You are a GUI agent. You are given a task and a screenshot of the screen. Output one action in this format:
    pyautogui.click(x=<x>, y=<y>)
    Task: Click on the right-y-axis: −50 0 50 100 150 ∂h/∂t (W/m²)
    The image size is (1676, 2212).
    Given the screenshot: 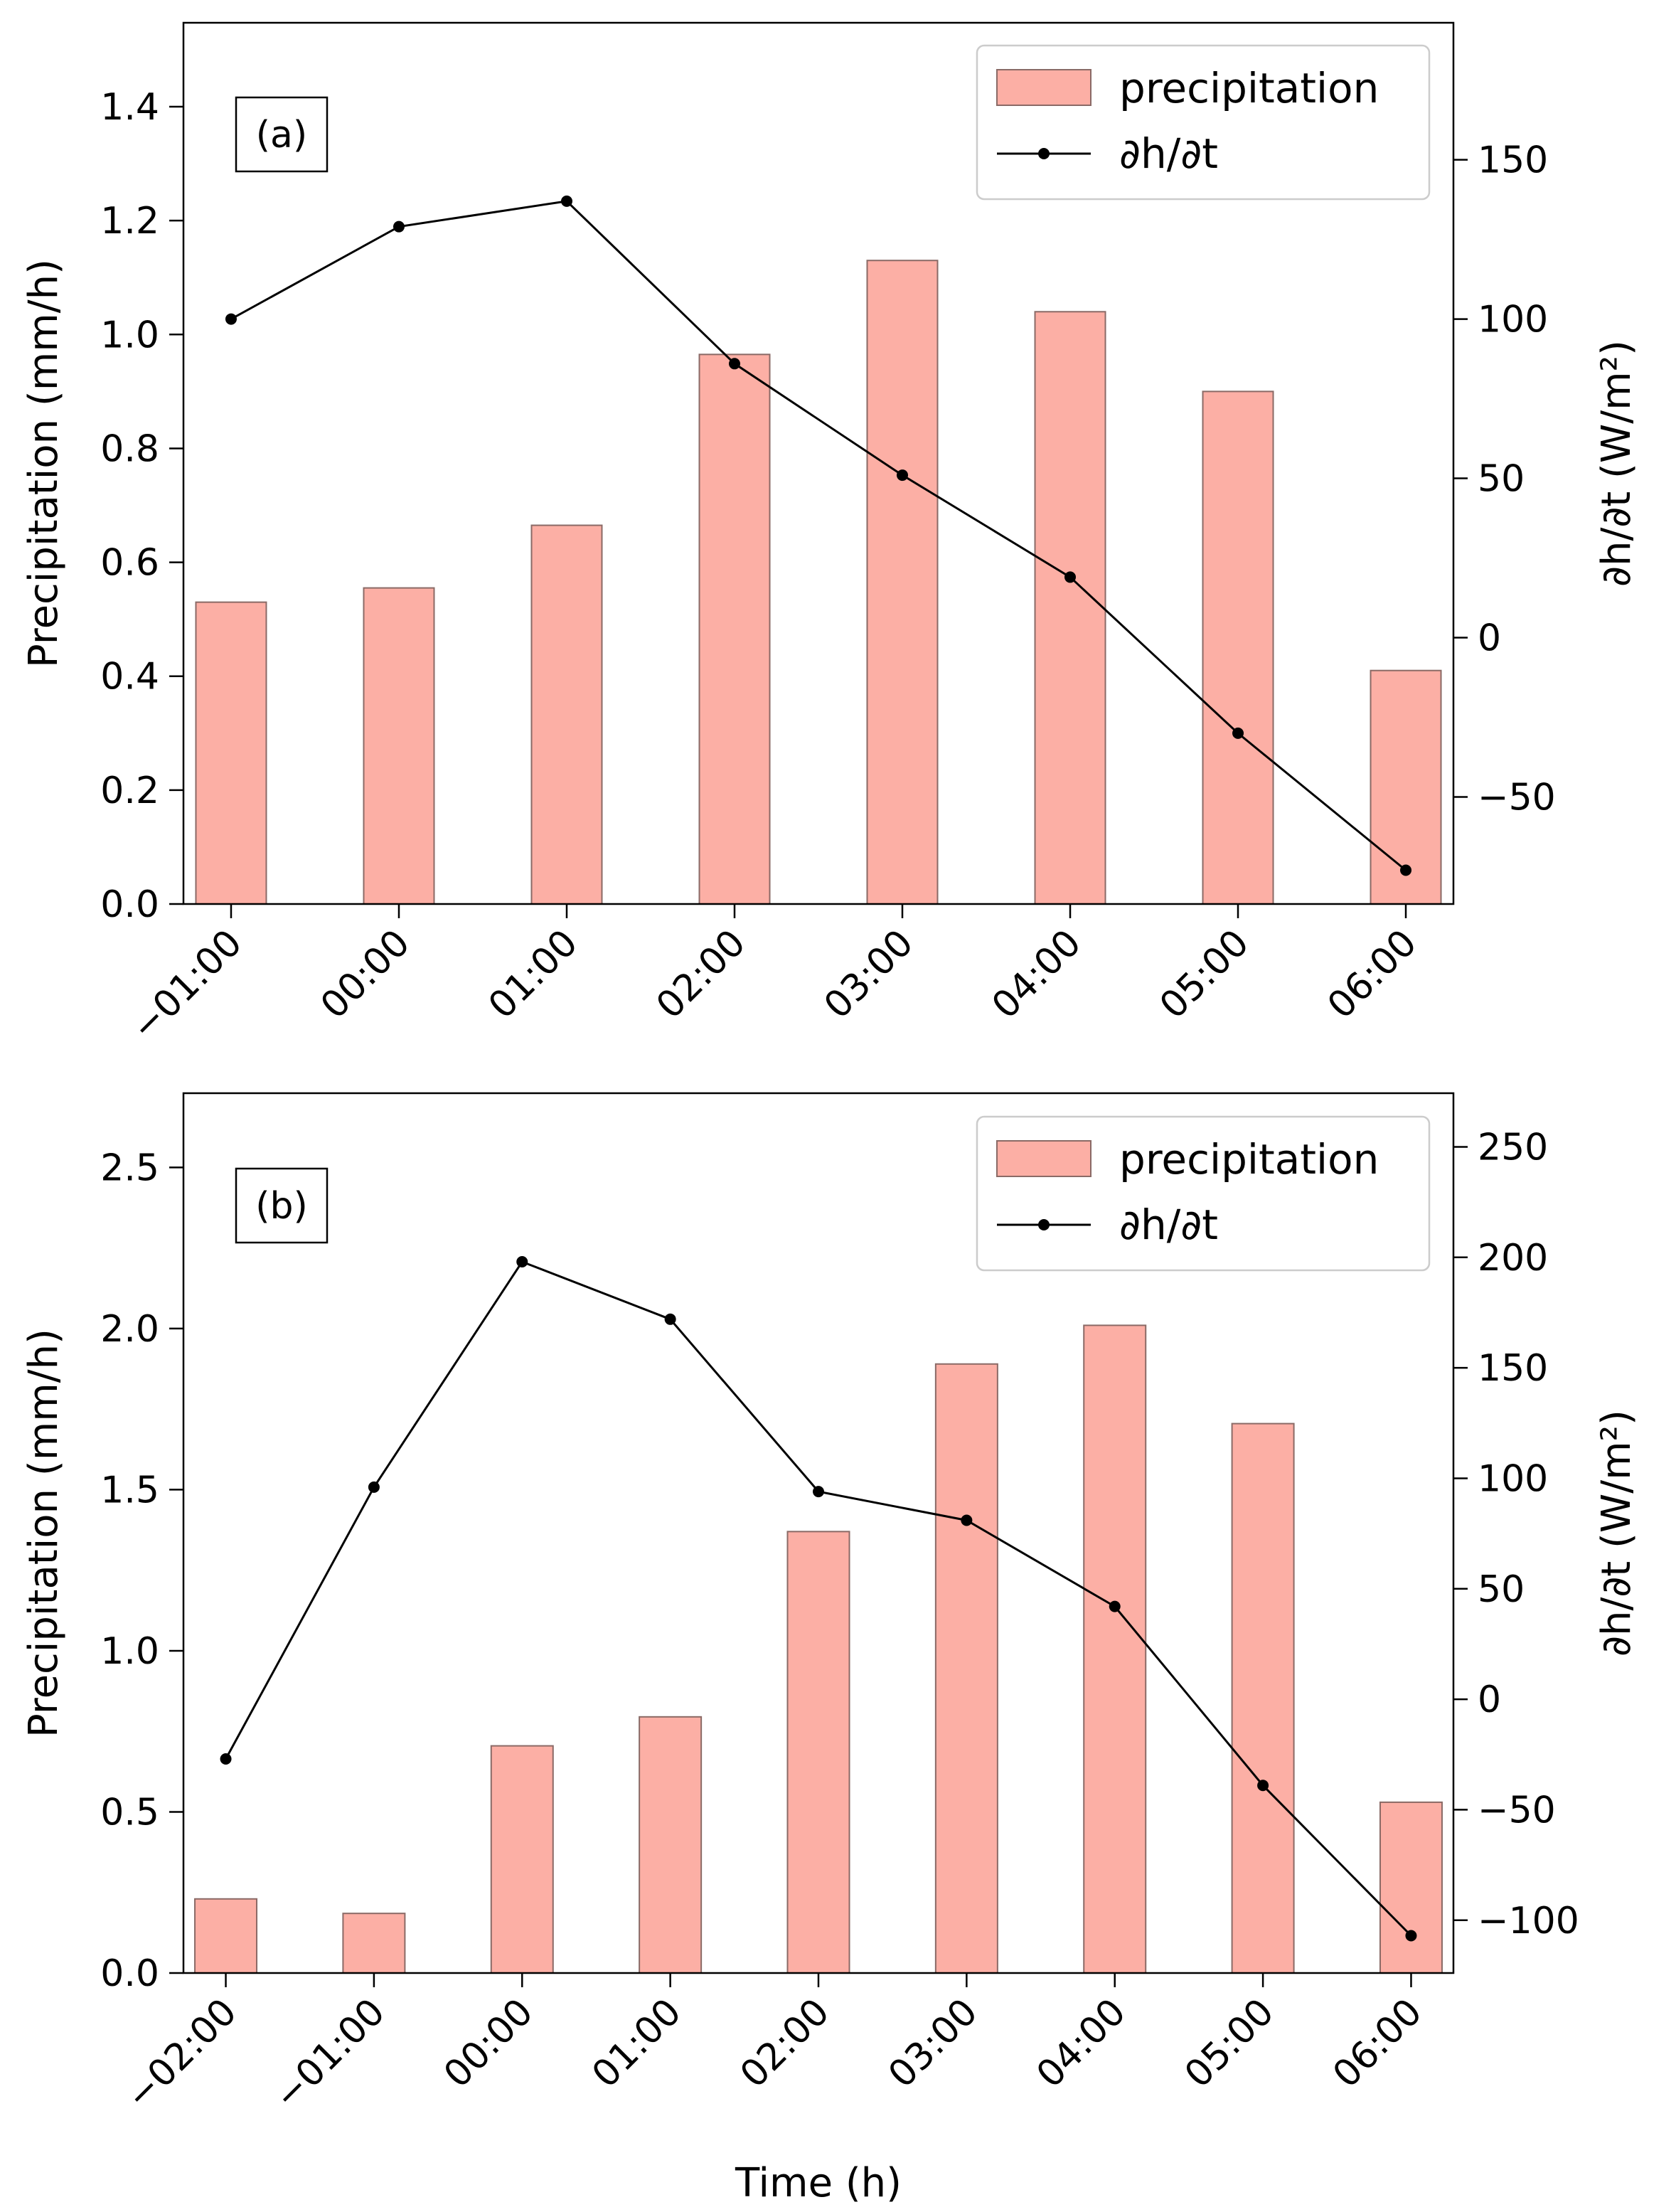 What is the action you would take?
    pyautogui.click(x=1546, y=479)
    